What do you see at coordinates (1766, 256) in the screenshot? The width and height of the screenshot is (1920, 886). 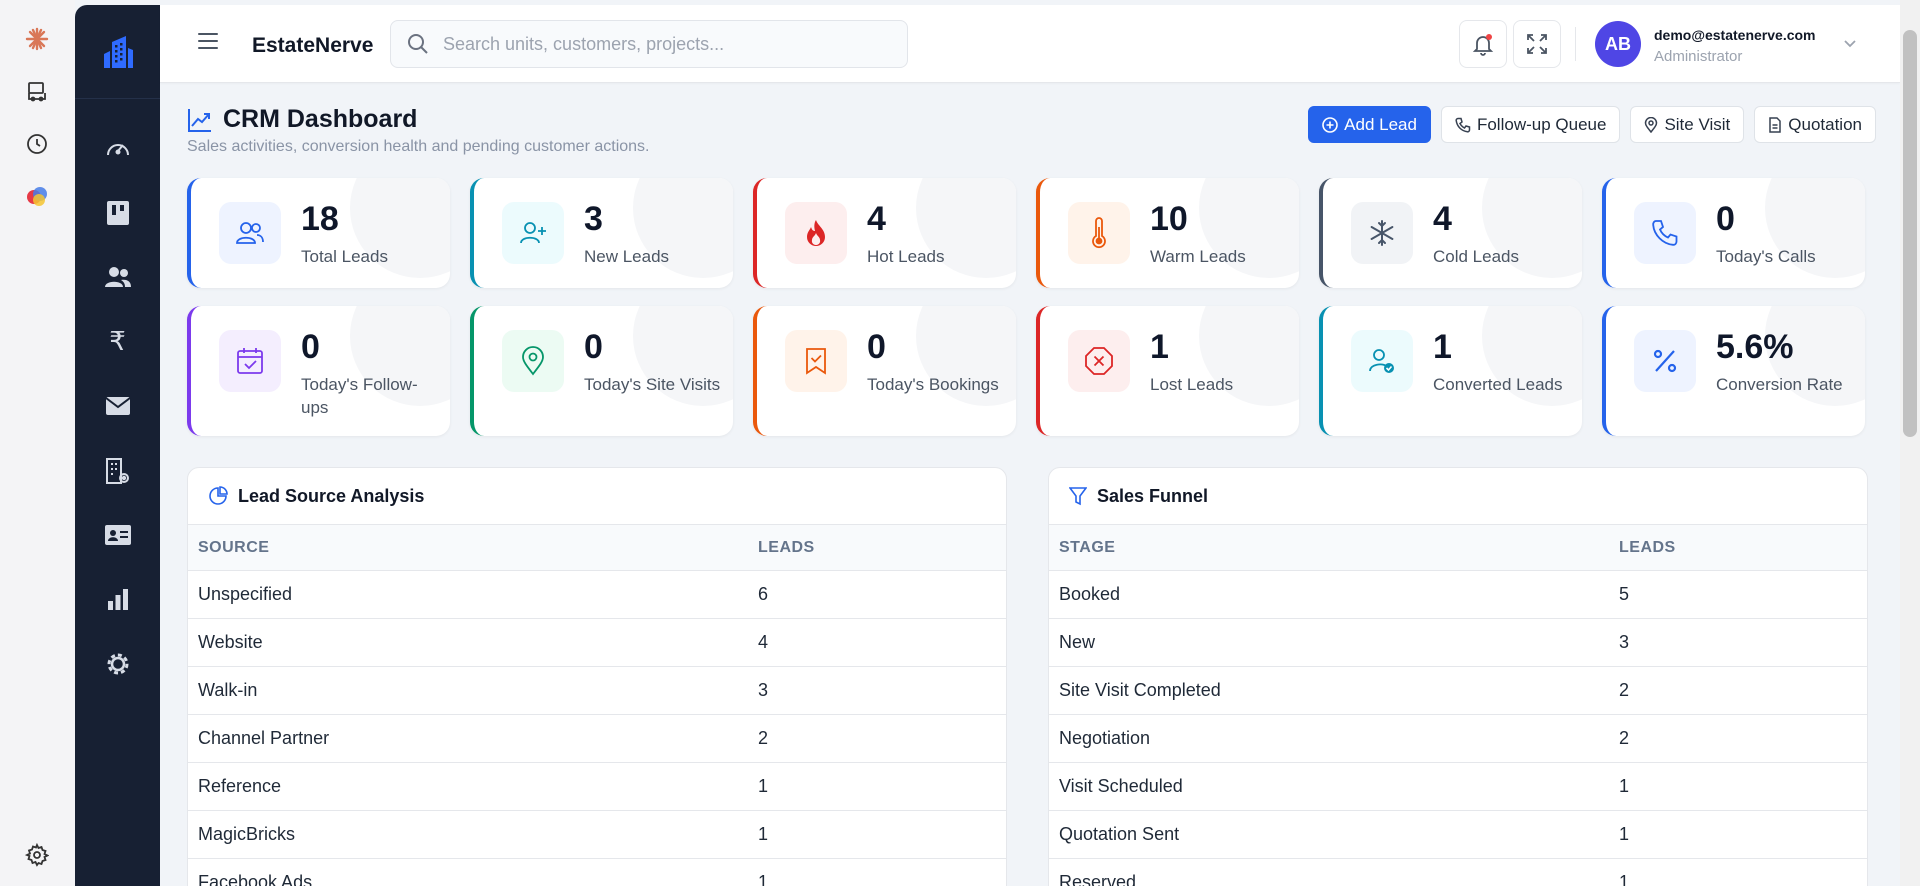 I see `stat-label: Today's Calls` at bounding box center [1766, 256].